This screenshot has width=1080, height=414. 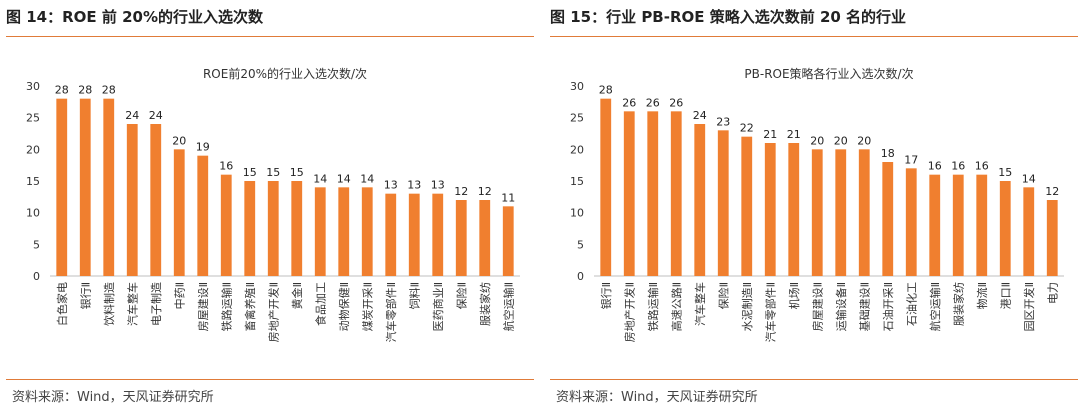 I want to click on x-tick-label: 汽车整车, so click(x=132, y=304).